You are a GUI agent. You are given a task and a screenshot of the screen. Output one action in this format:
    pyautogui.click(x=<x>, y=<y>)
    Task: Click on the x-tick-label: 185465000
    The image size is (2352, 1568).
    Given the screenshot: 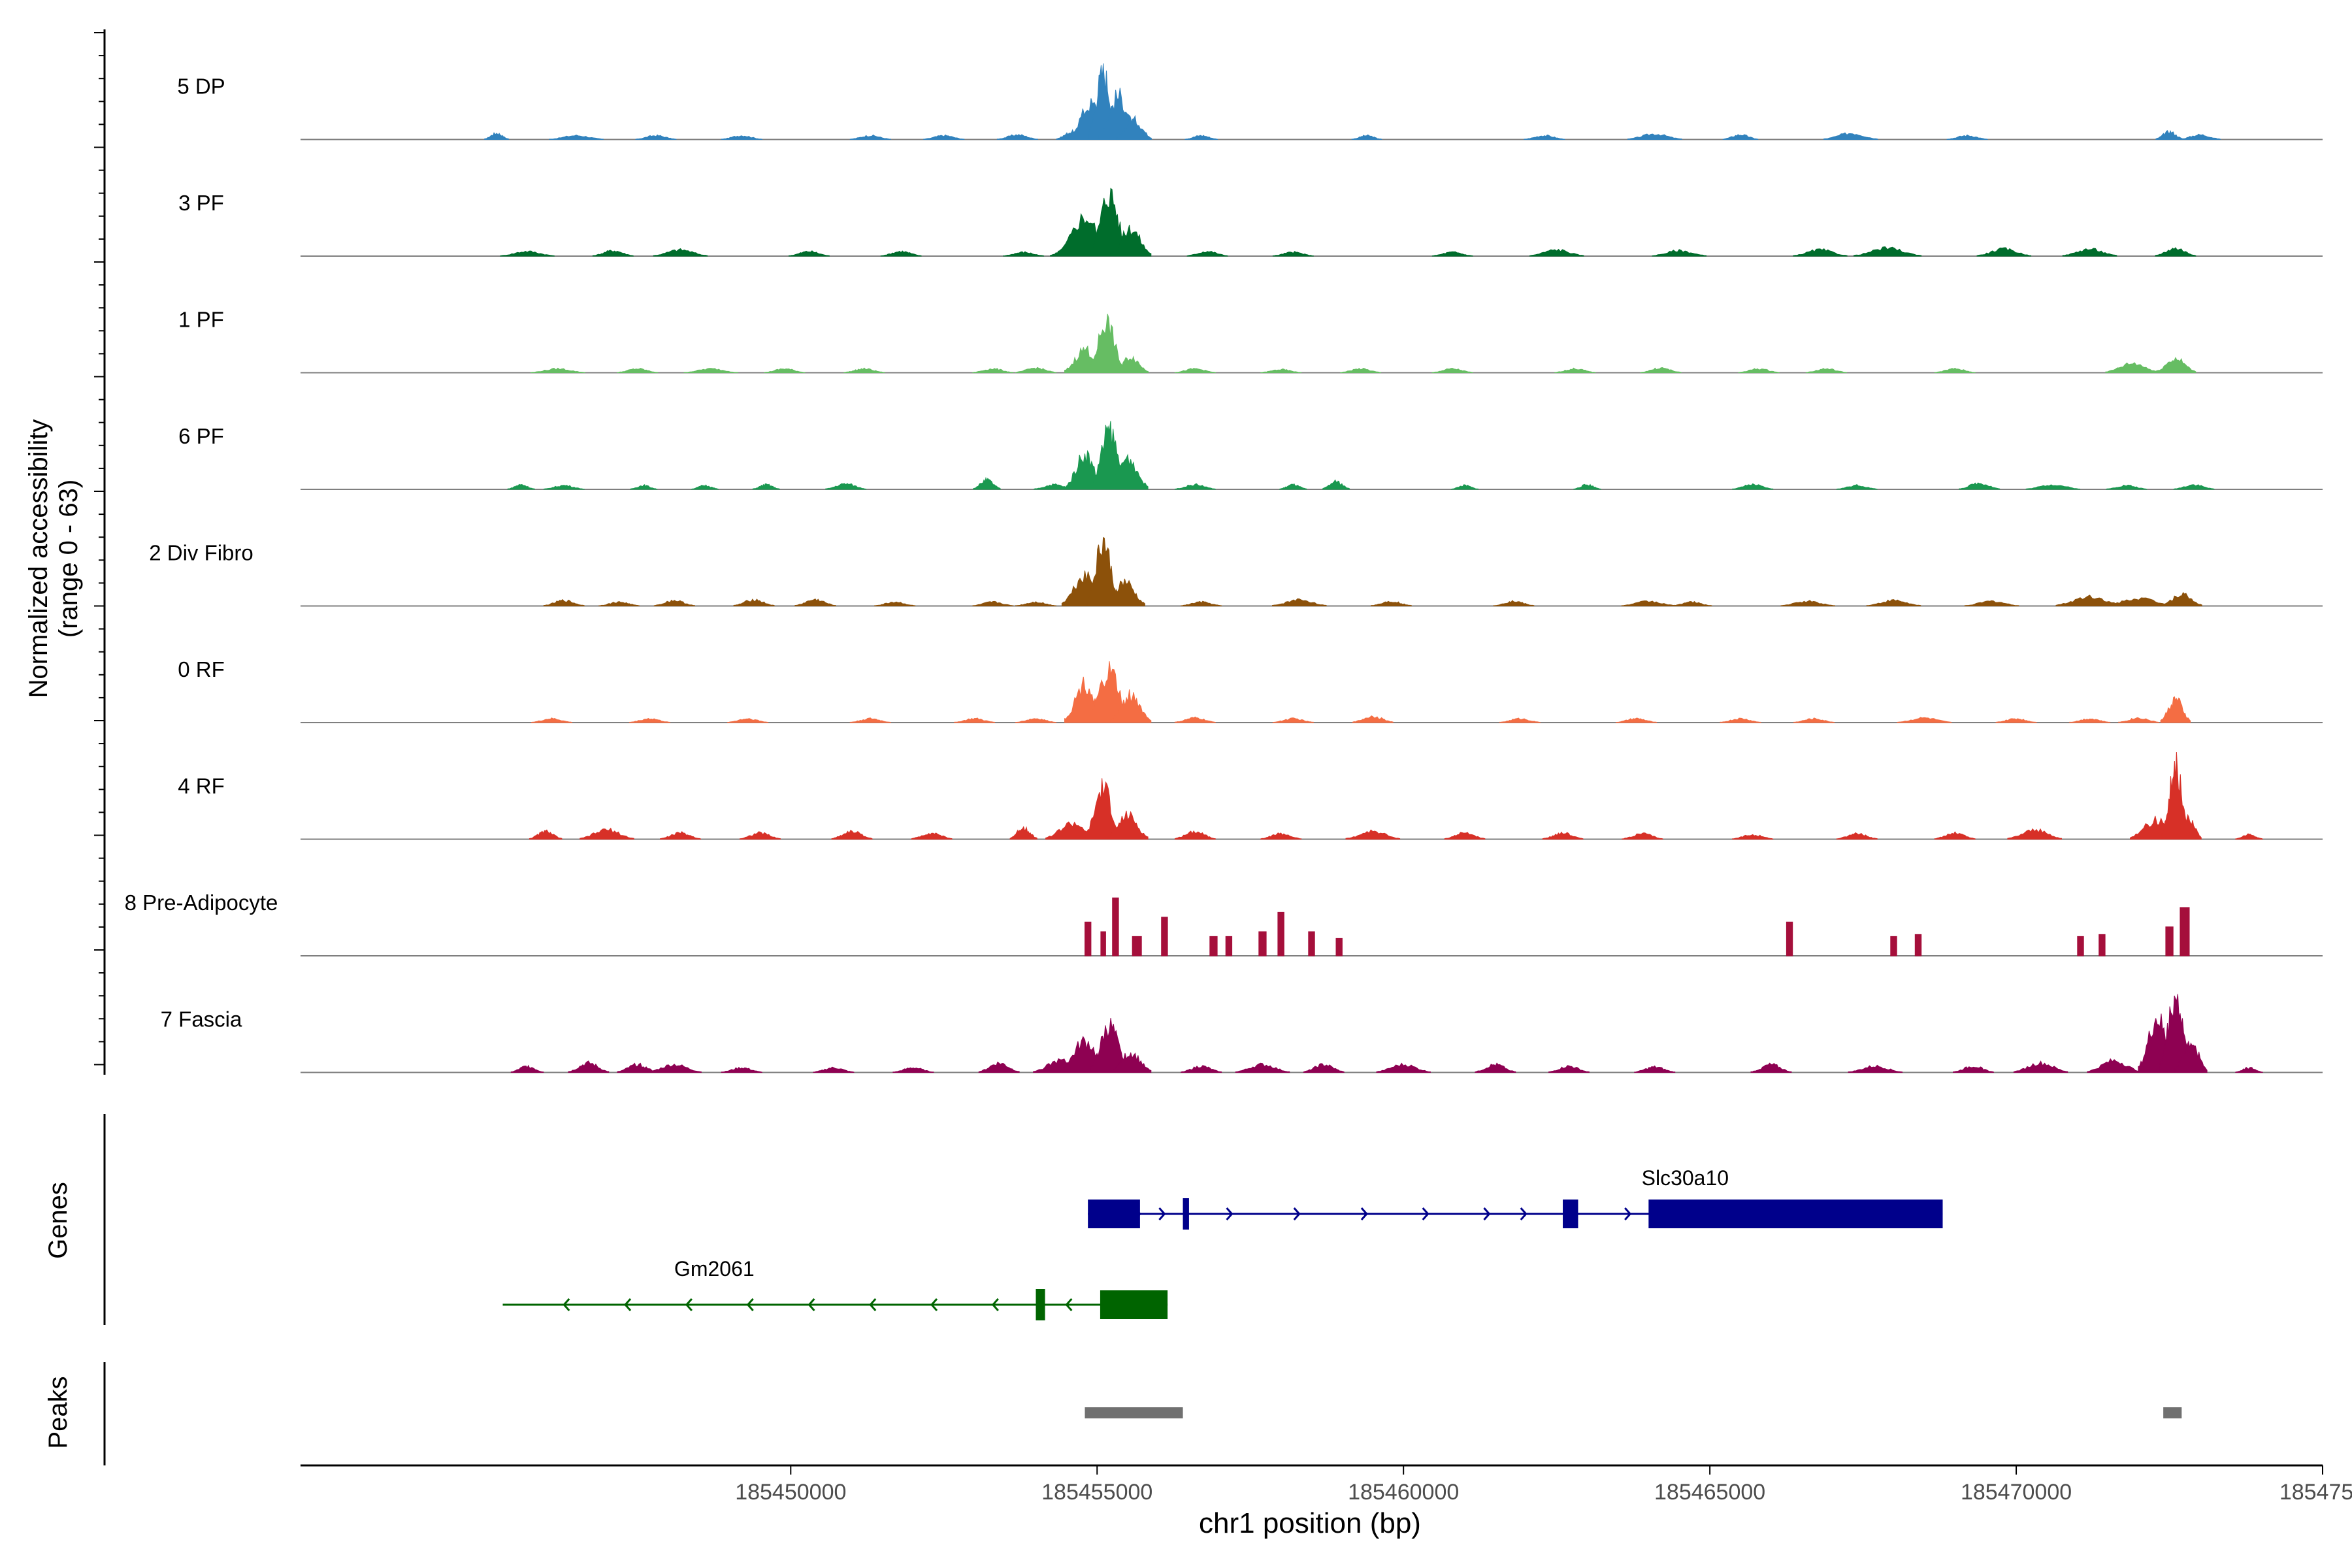 What is the action you would take?
    pyautogui.click(x=1709, y=1492)
    